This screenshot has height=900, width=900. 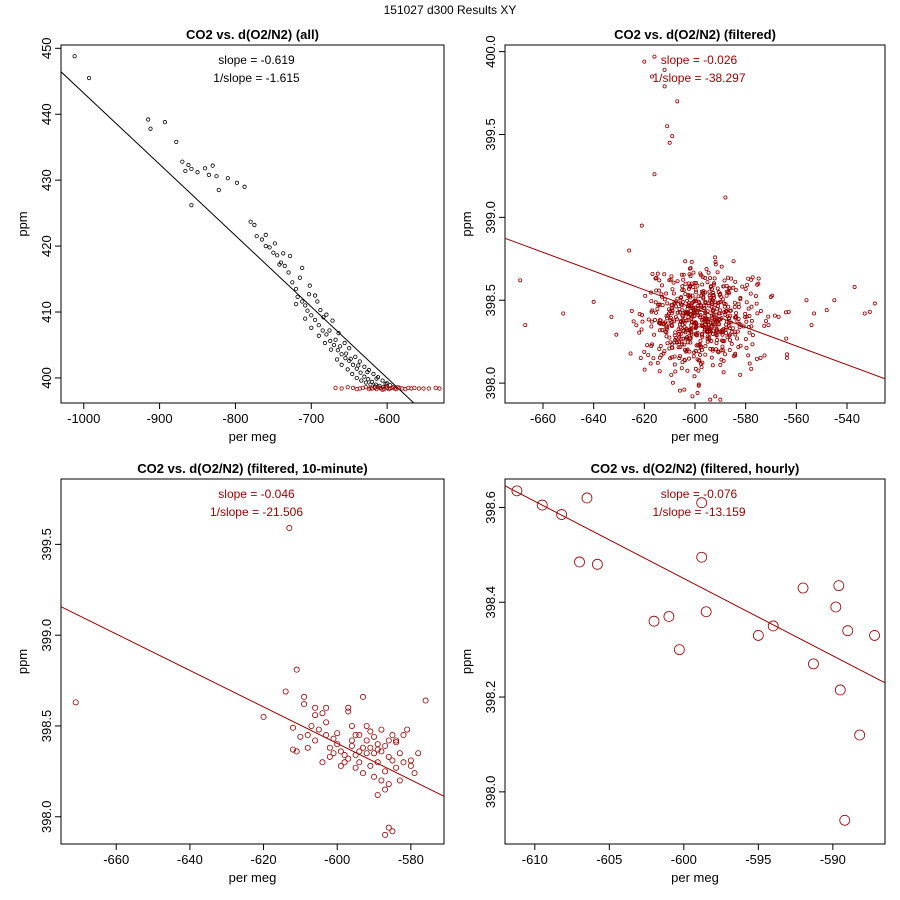 What do you see at coordinates (252, 701) in the screenshot?
I see `regression-line` at bounding box center [252, 701].